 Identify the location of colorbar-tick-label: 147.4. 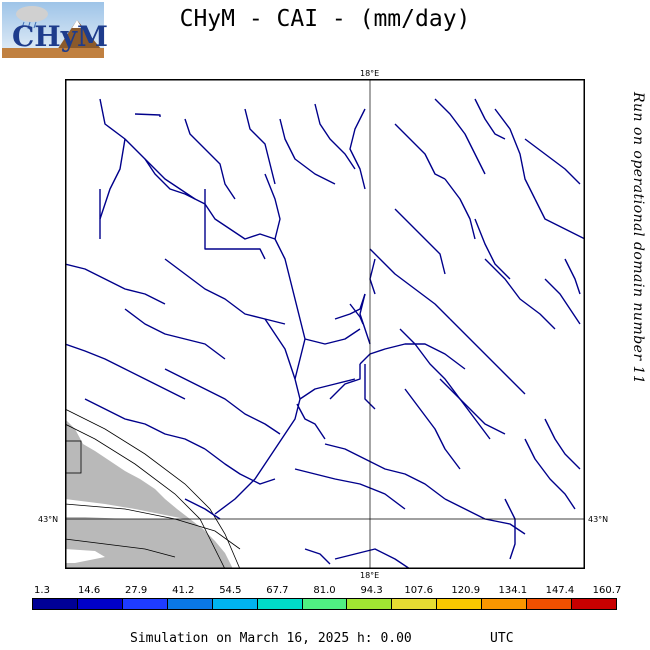
(560, 590).